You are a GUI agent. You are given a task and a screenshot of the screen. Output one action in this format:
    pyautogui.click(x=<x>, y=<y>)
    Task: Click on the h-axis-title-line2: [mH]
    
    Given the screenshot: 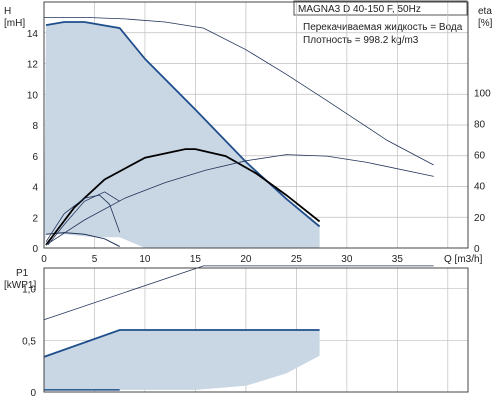 What is the action you would take?
    pyautogui.click(x=14, y=23)
    